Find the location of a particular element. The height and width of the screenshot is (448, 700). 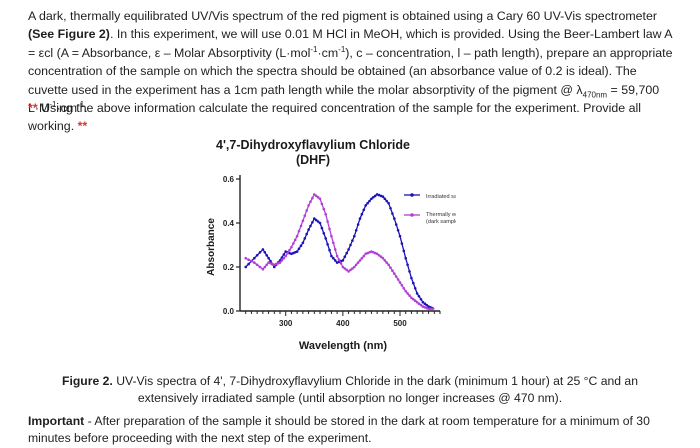

intro-text-7: . is located at coordinates (86, 108).